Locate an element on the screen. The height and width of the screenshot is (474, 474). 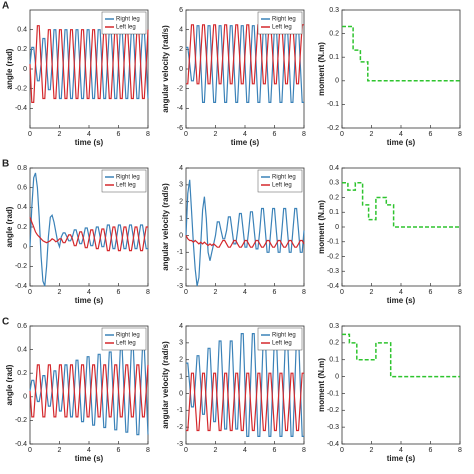
y-tick-label: 1 is located at coordinates (181, 376).